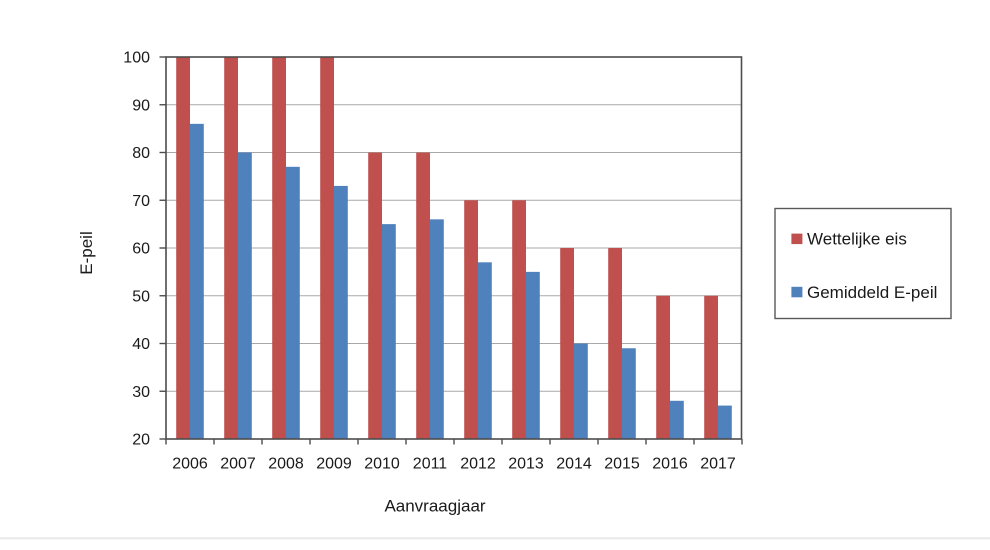 The image size is (990, 550). Describe the element at coordinates (141, 201) in the screenshot. I see `svg-text: 70` at that location.